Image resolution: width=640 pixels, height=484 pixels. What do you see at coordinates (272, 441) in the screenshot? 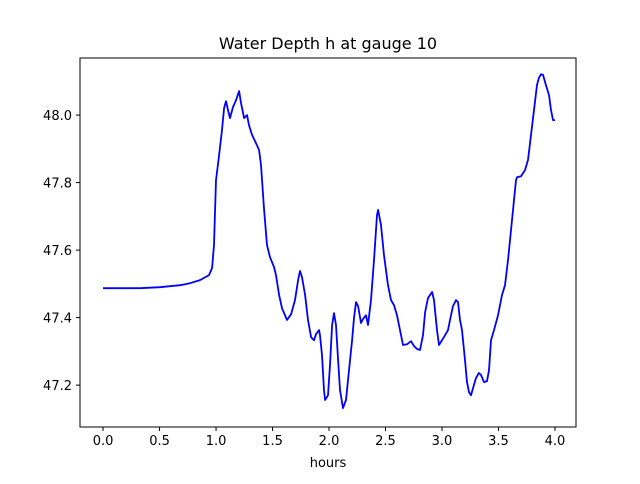
I see `x-tick-label: 1.5` at bounding box center [272, 441].